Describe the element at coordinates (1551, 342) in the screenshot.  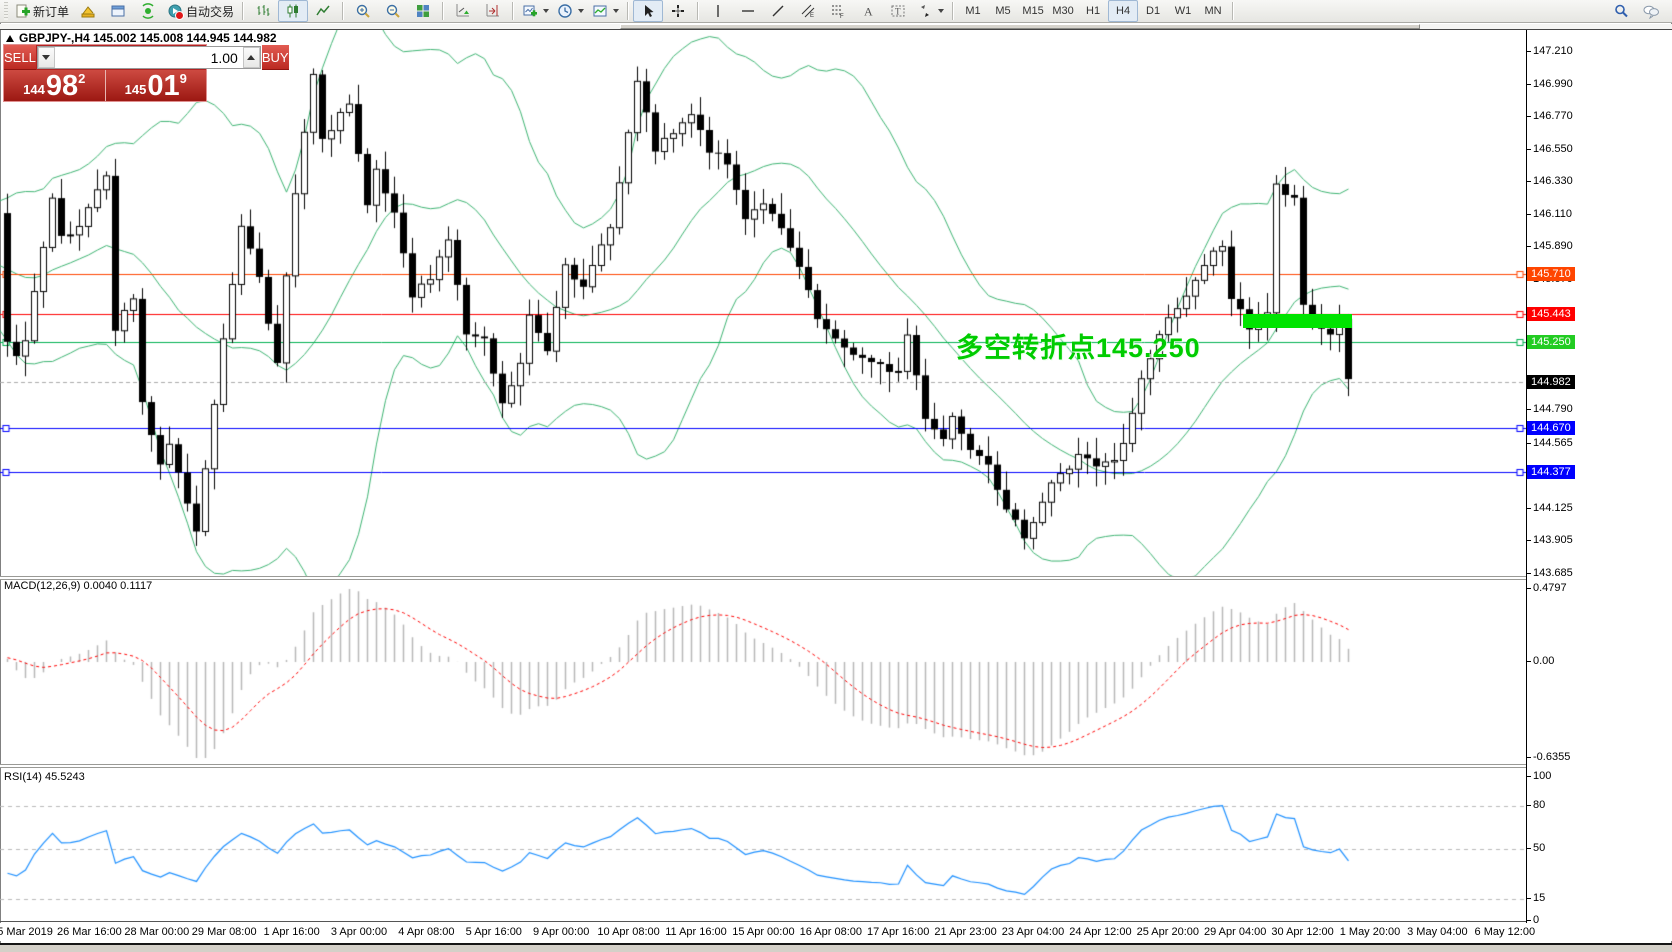
I see `hline-price-label: 145.250` at that location.